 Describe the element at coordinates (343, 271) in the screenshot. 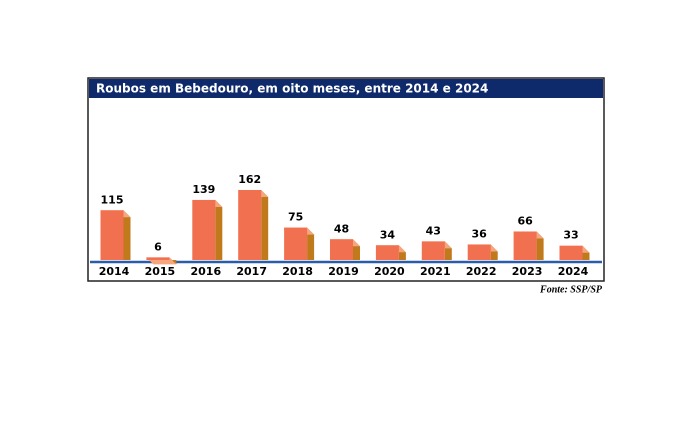

I see `x-tick-label: 2019` at that location.